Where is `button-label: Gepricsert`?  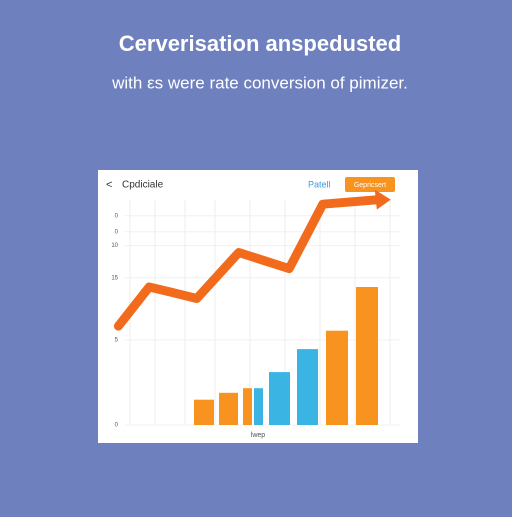
button-label: Gepricsert is located at coordinates (370, 185).